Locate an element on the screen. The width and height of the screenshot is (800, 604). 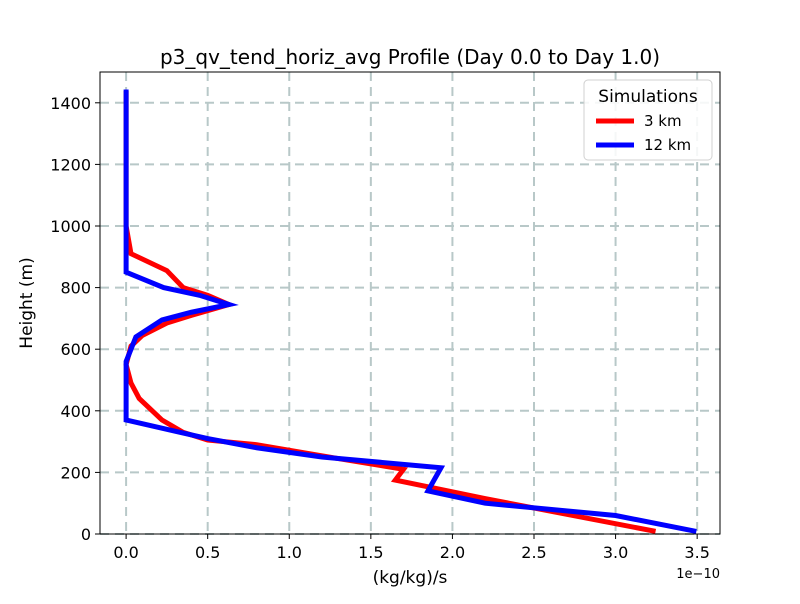
legend-title: Simulations is located at coordinates (648, 97).